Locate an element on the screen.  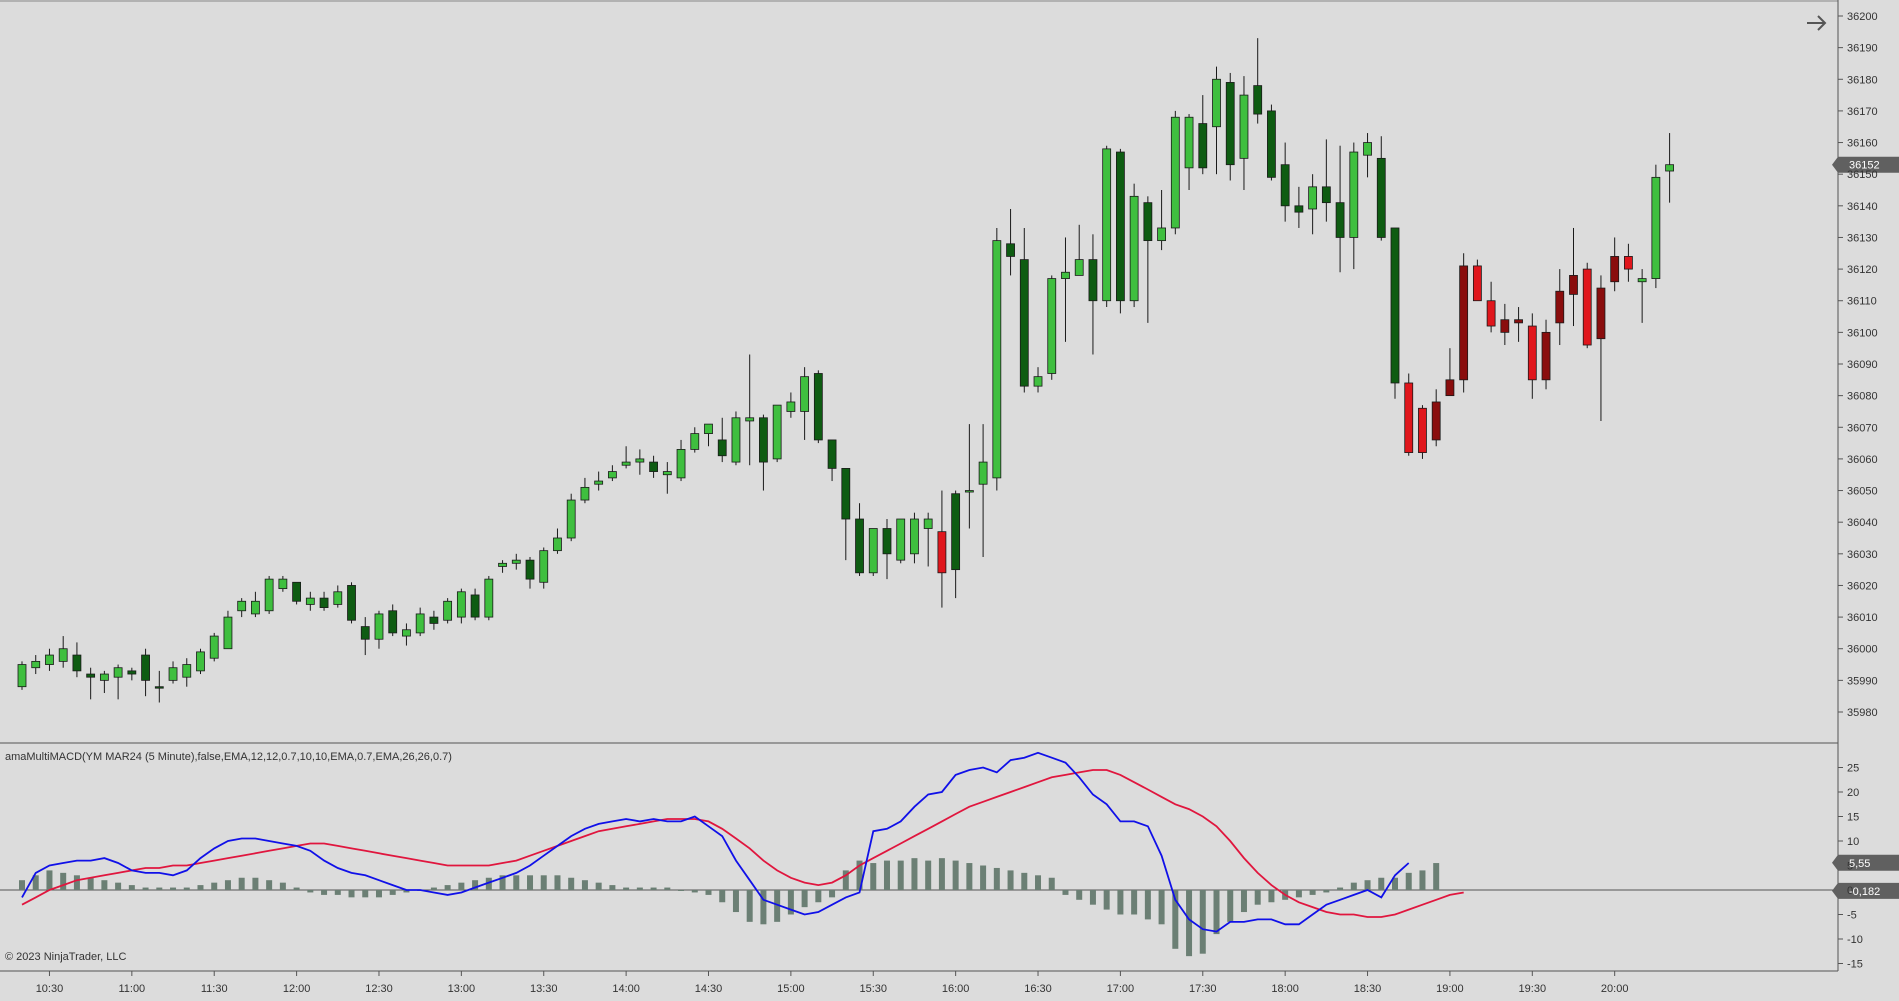
time-x-tick-label: 13:00 is located at coordinates (462, 989).